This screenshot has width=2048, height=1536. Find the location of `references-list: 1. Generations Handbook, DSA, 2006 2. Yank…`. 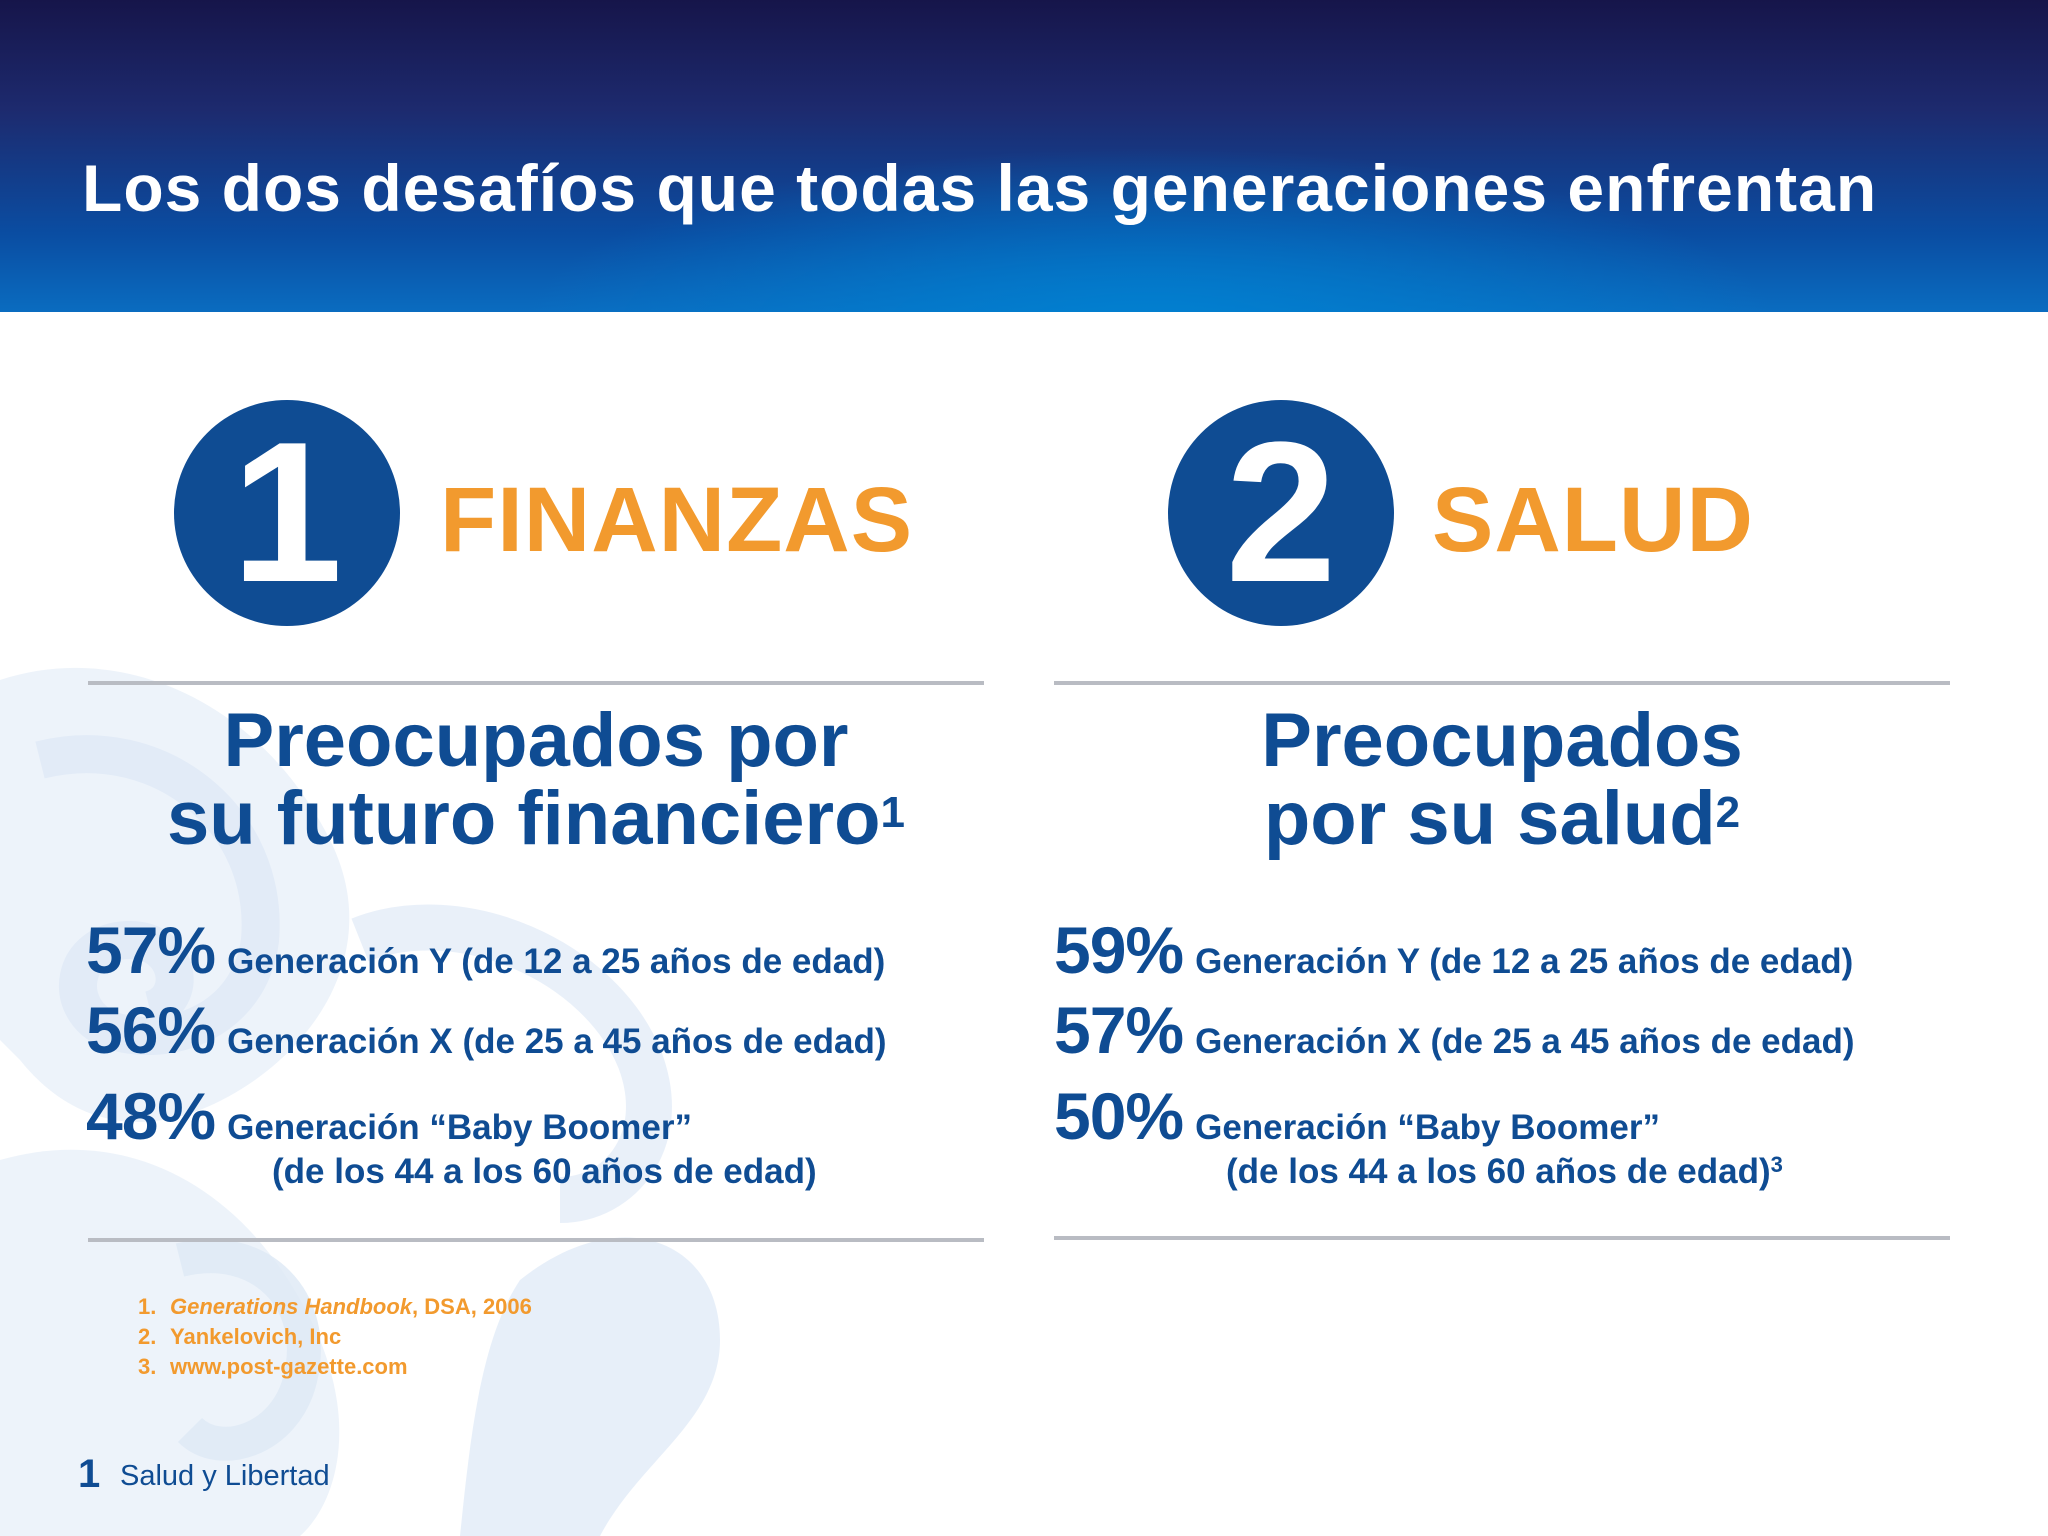

references-list: 1. Generations Handbook, DSA, 2006 2. Yank… is located at coordinates (335, 1337).